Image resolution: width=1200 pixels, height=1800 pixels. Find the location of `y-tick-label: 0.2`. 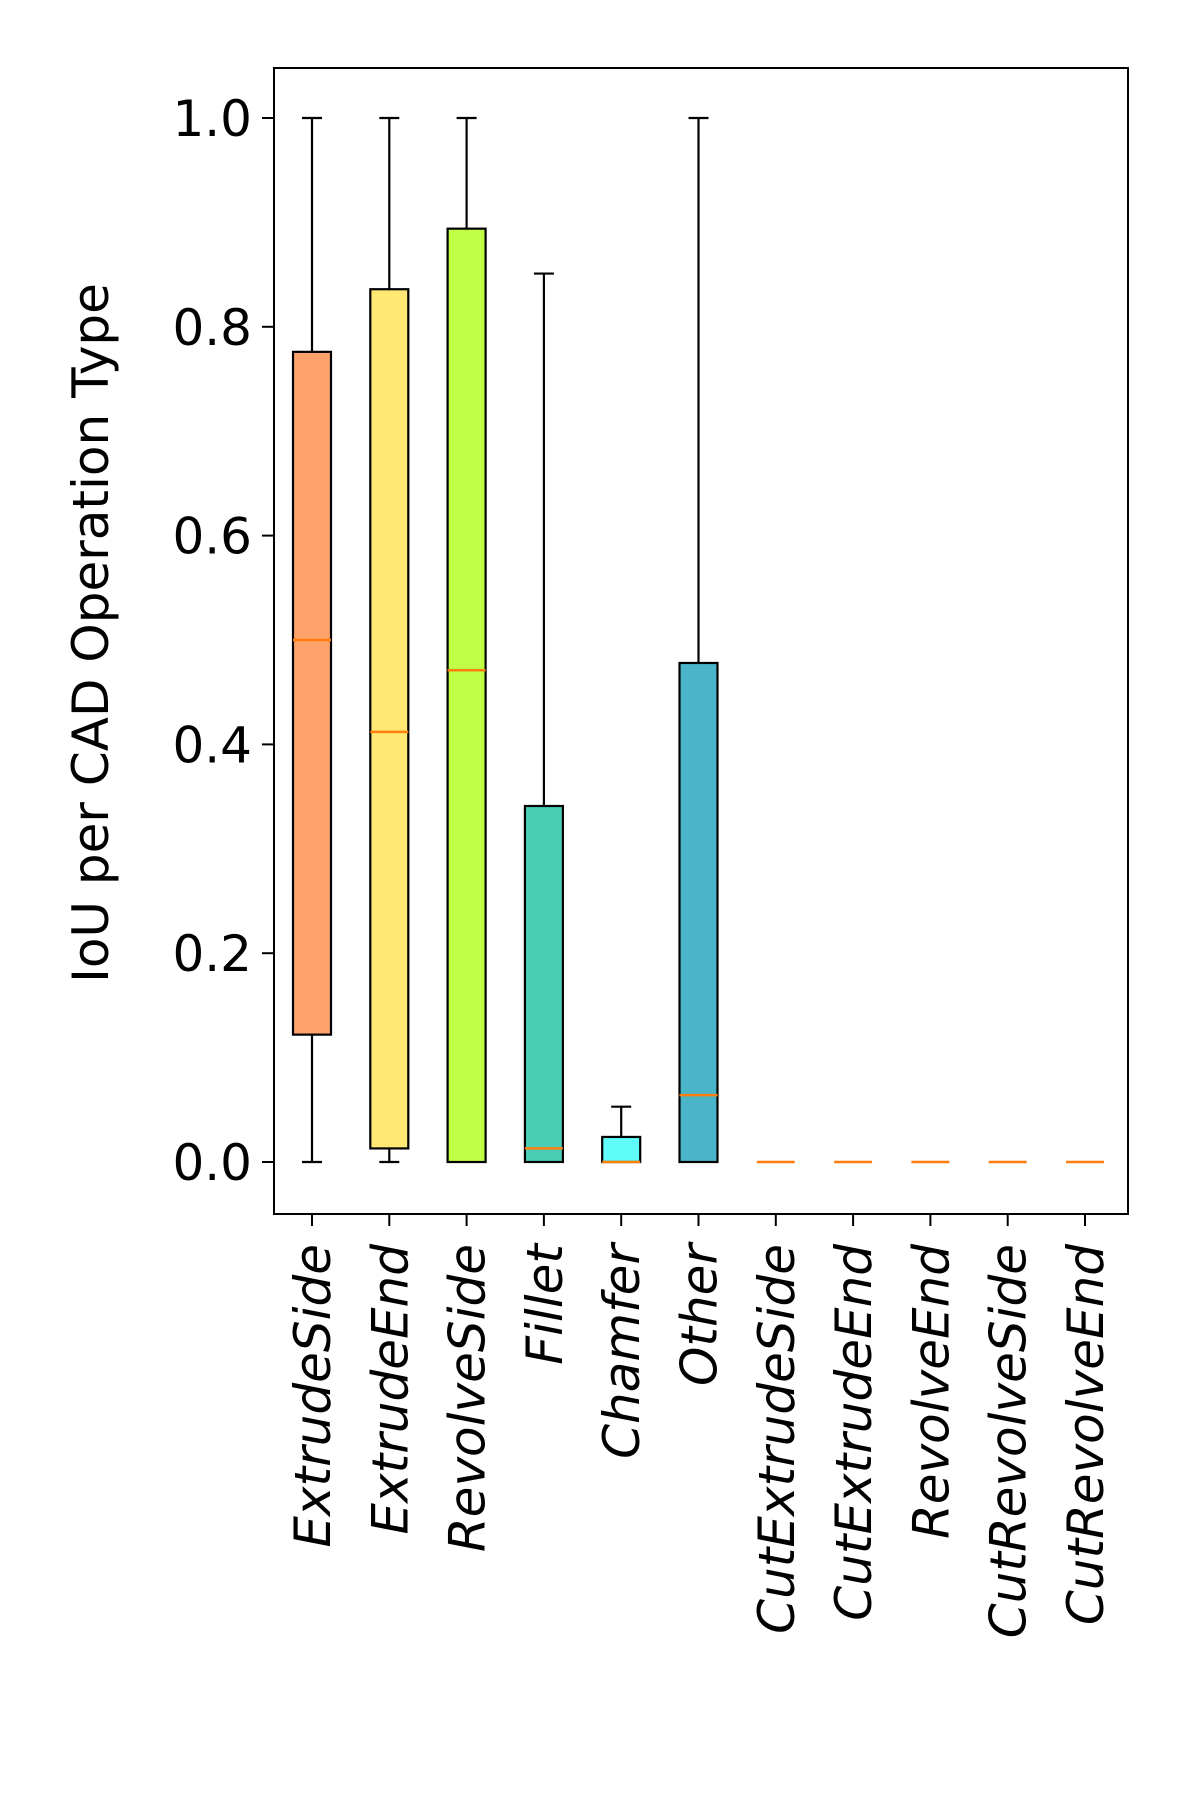

y-tick-label: 0.2 is located at coordinates (212, 954).